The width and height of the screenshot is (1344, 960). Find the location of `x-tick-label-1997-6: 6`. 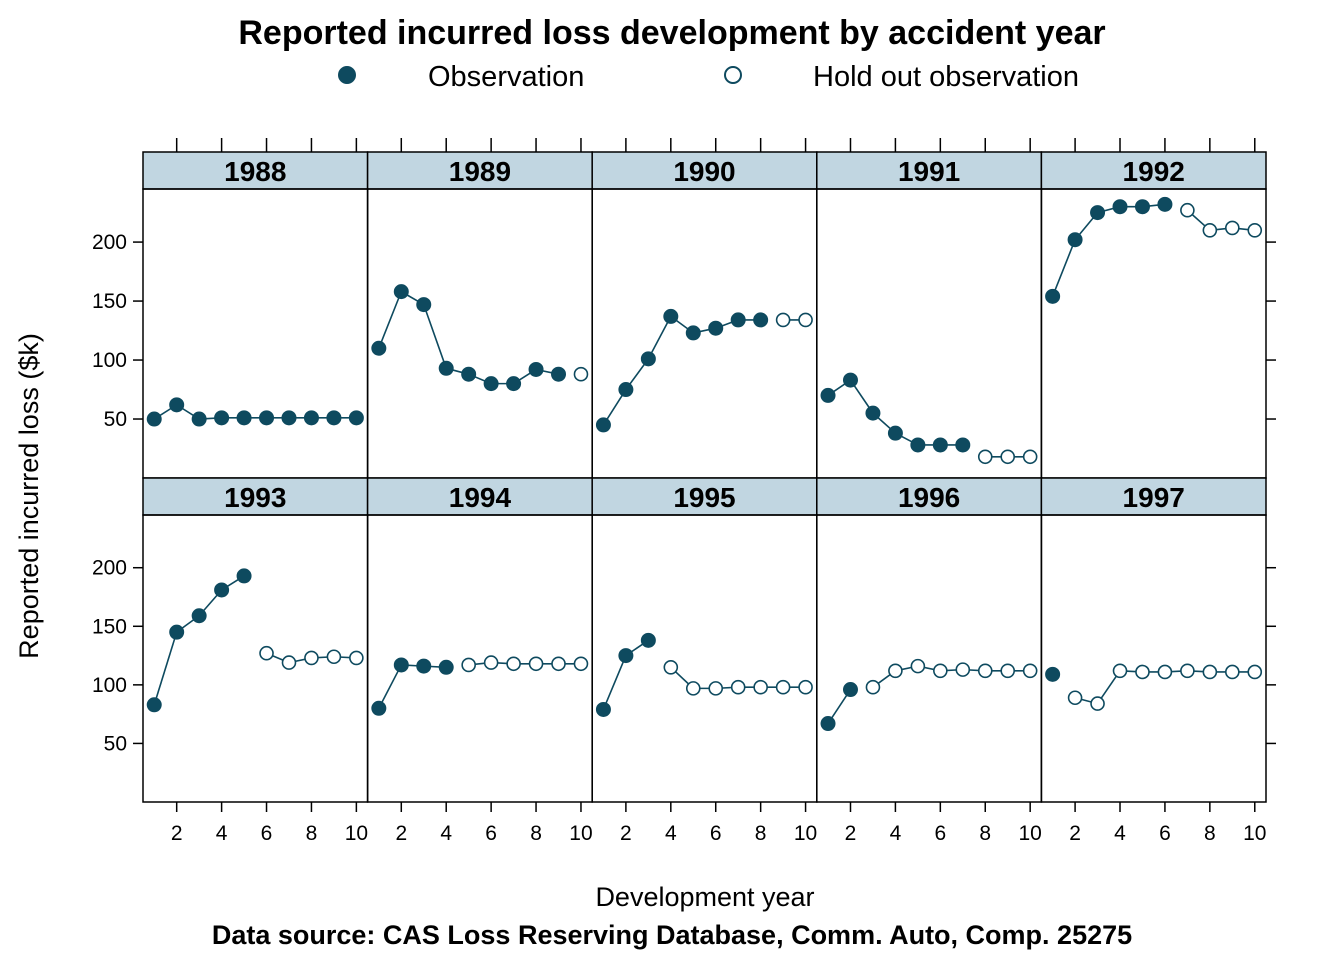

x-tick-label-1997-6: 6 is located at coordinates (1165, 833).